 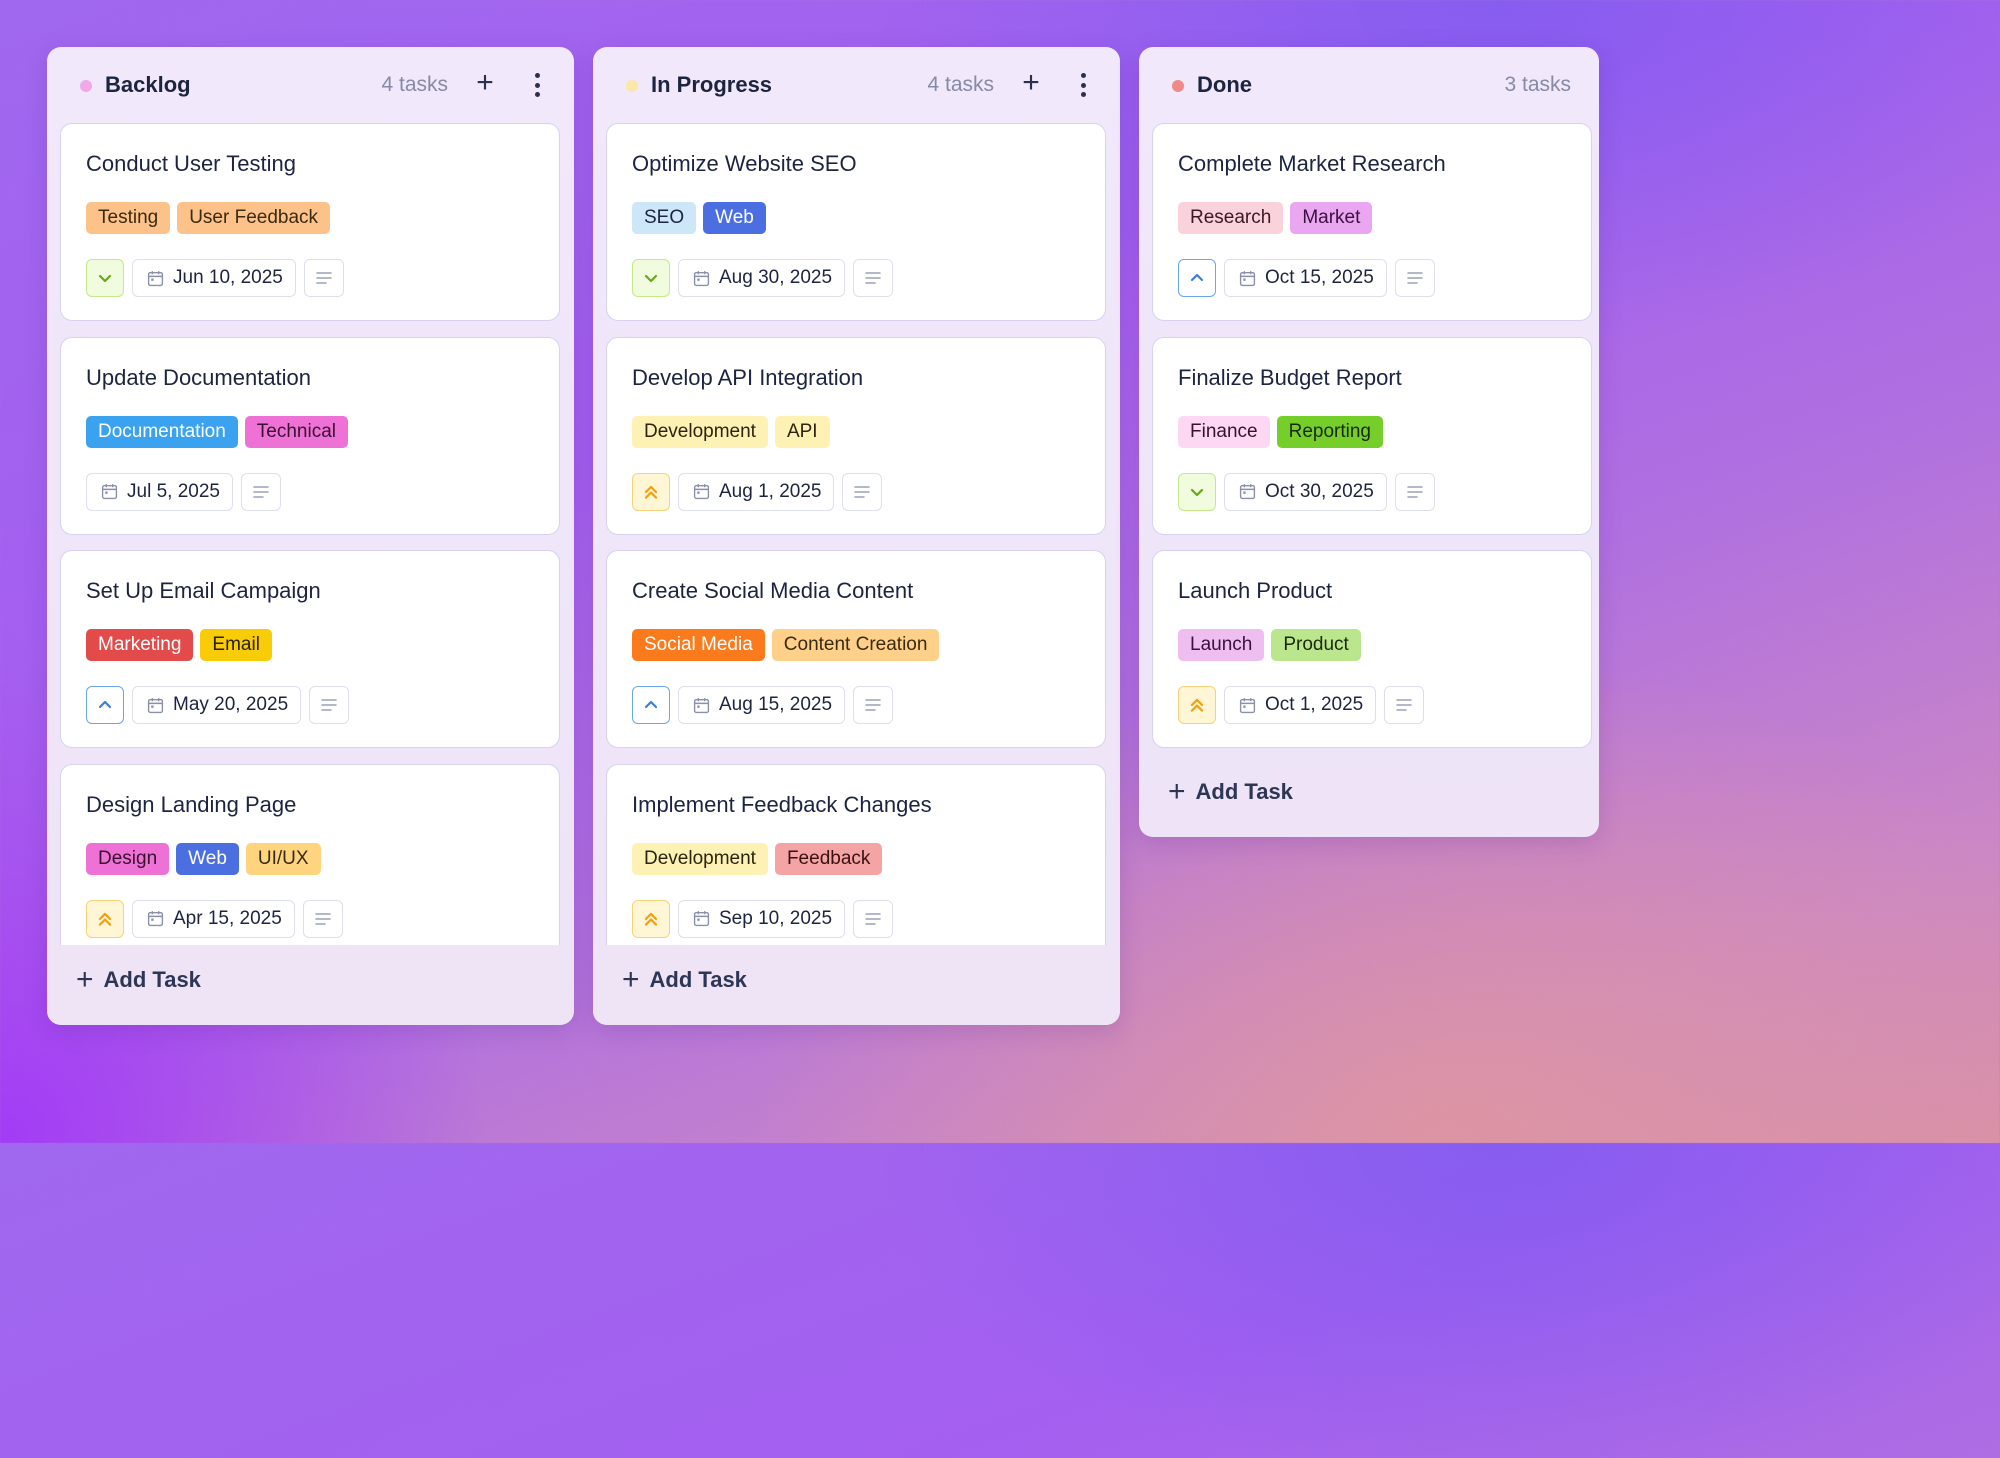 I want to click on task-title: Implement Feedback Changes, so click(x=782, y=804).